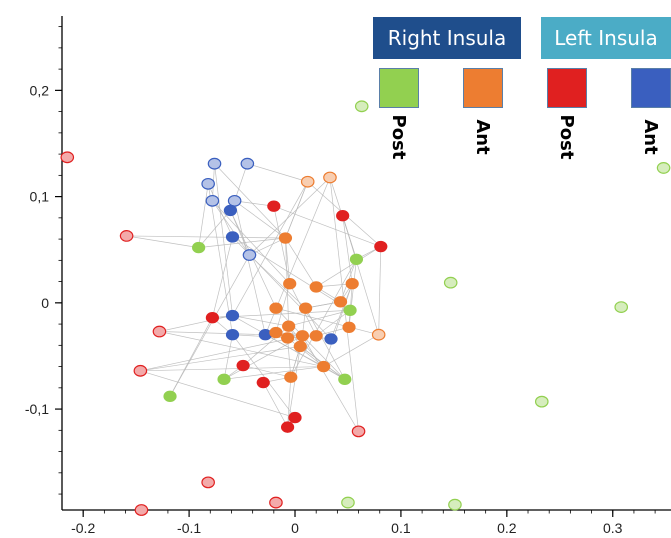  Describe the element at coordinates (483, 88) in the screenshot. I see `legend-swatch-right-ant` at that location.